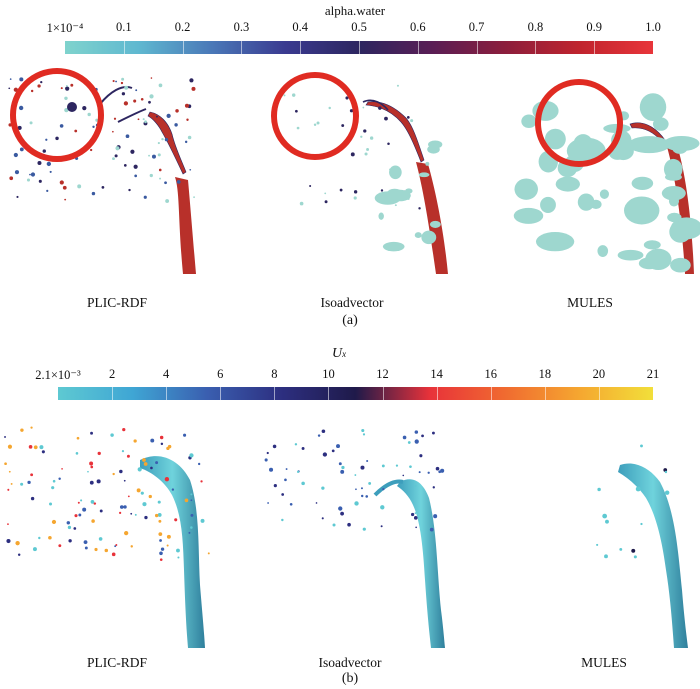 The image size is (700, 689). What do you see at coordinates (355, 10) in the screenshot?
I see `colorbar-a-title: alpha.water` at bounding box center [355, 10].